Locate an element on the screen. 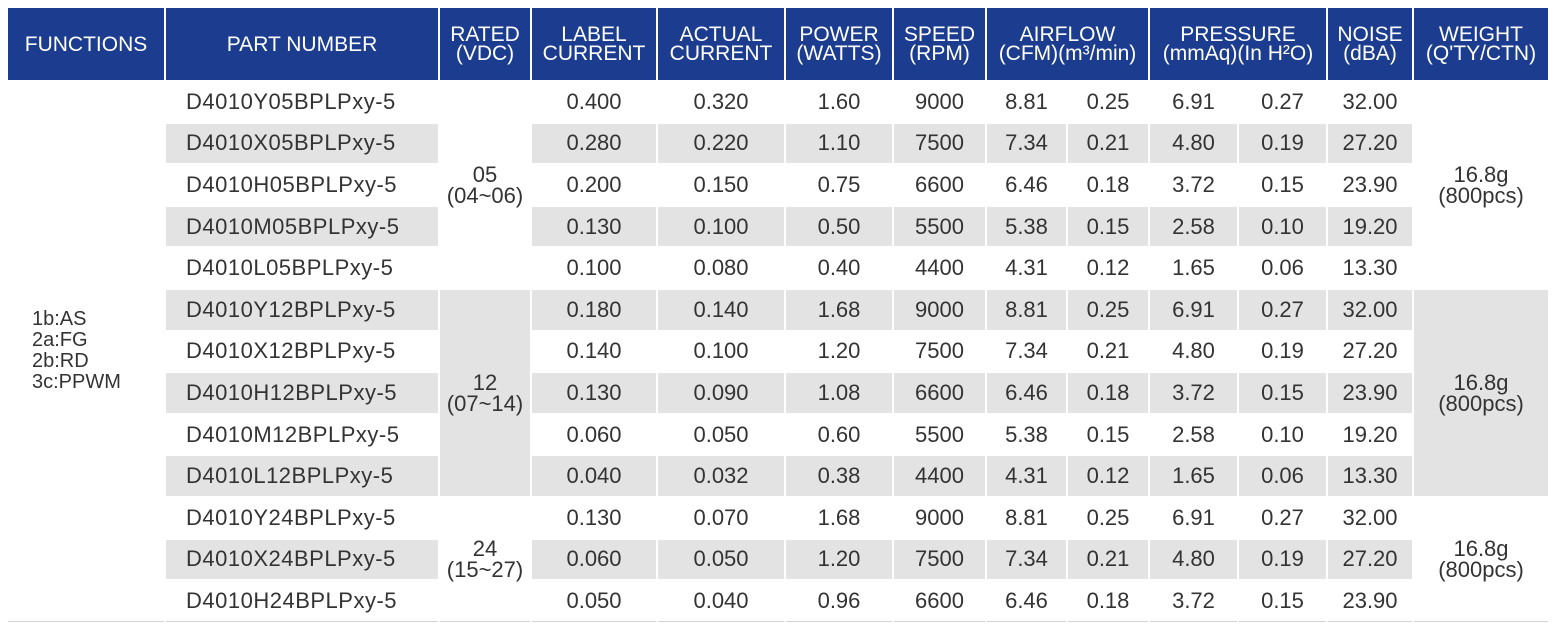 Image resolution: width=1560 pixels, height=626 pixels. rated-voltage-cell: 05 (04~06) is located at coordinates (485, 185).